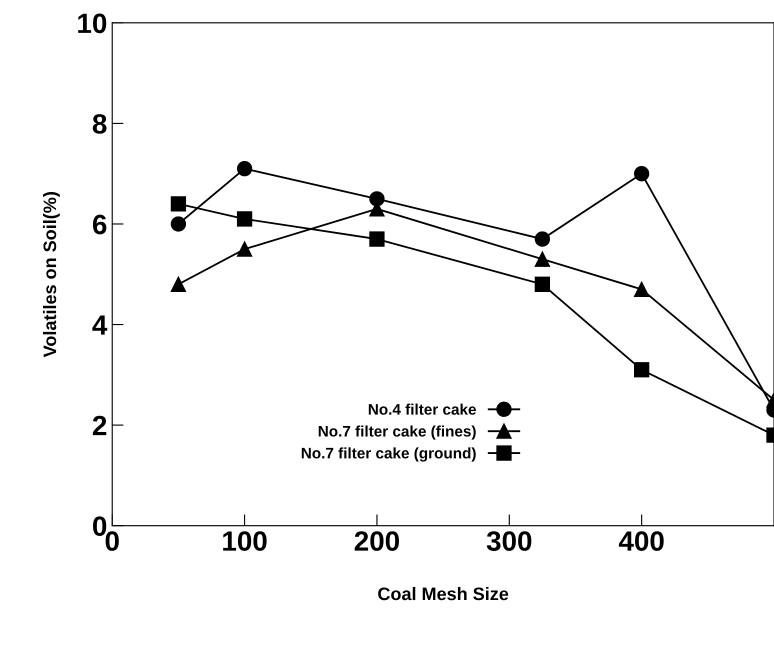 The image size is (774, 653). Describe the element at coordinates (92, 24) in the screenshot. I see `y-tick-label: 10` at that location.